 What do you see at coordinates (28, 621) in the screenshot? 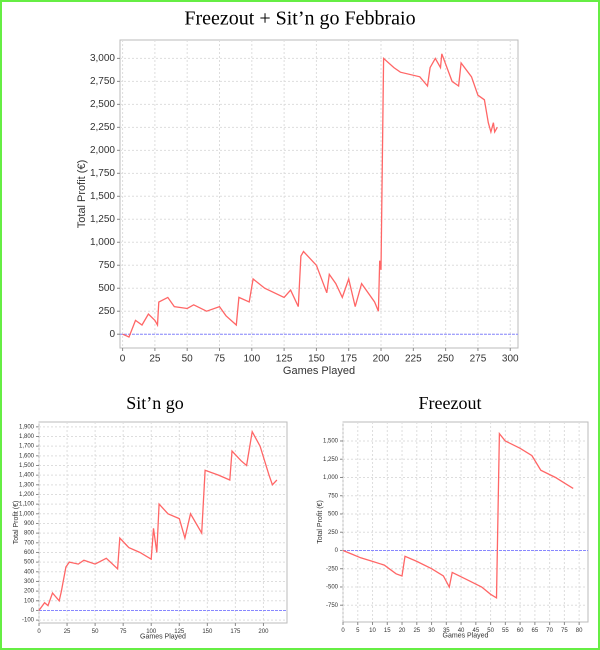
I see `y-tick-label: -100` at bounding box center [28, 621].